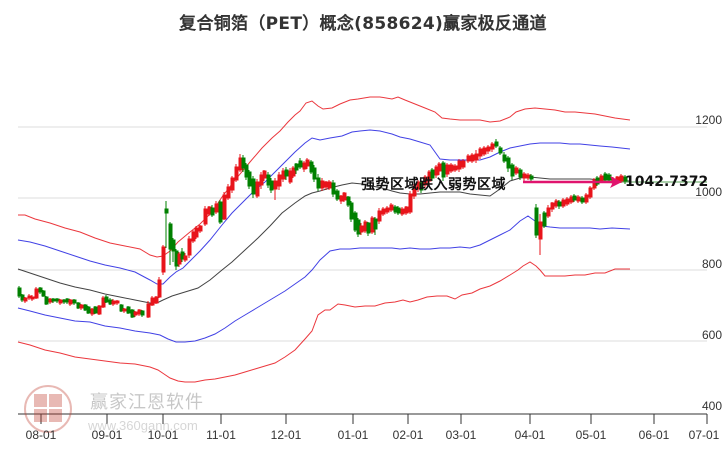  What do you see at coordinates (667, 182) in the screenshot?
I see `current-price-label: 1042.7372` at bounding box center [667, 182].